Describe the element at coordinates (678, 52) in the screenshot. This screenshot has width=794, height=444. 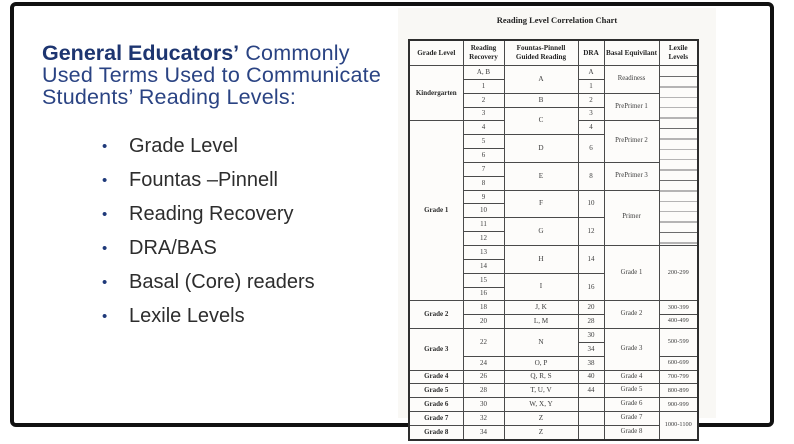
I see `column-header: Lexile Levels` at that location.